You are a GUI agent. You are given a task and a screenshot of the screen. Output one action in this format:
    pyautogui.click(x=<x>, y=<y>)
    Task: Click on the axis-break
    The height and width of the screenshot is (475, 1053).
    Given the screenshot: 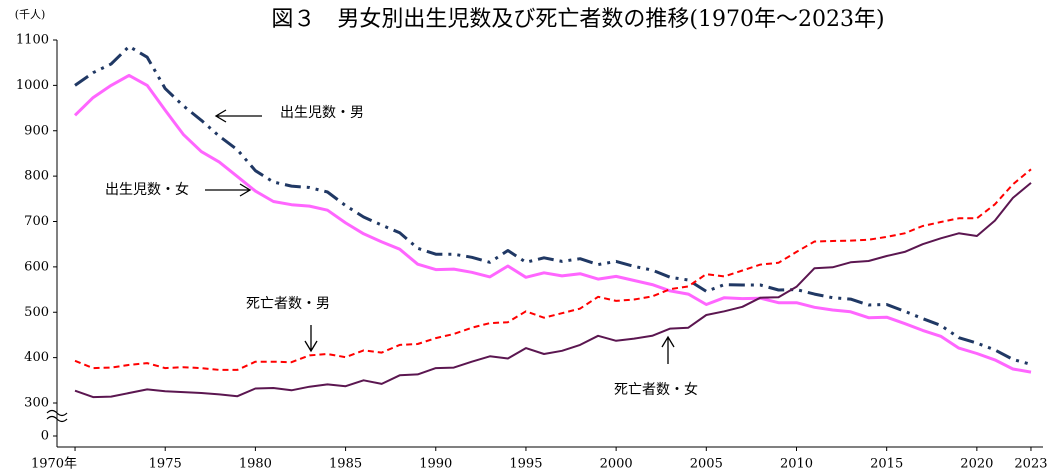 What is the action you would take?
    pyautogui.click(x=57, y=416)
    